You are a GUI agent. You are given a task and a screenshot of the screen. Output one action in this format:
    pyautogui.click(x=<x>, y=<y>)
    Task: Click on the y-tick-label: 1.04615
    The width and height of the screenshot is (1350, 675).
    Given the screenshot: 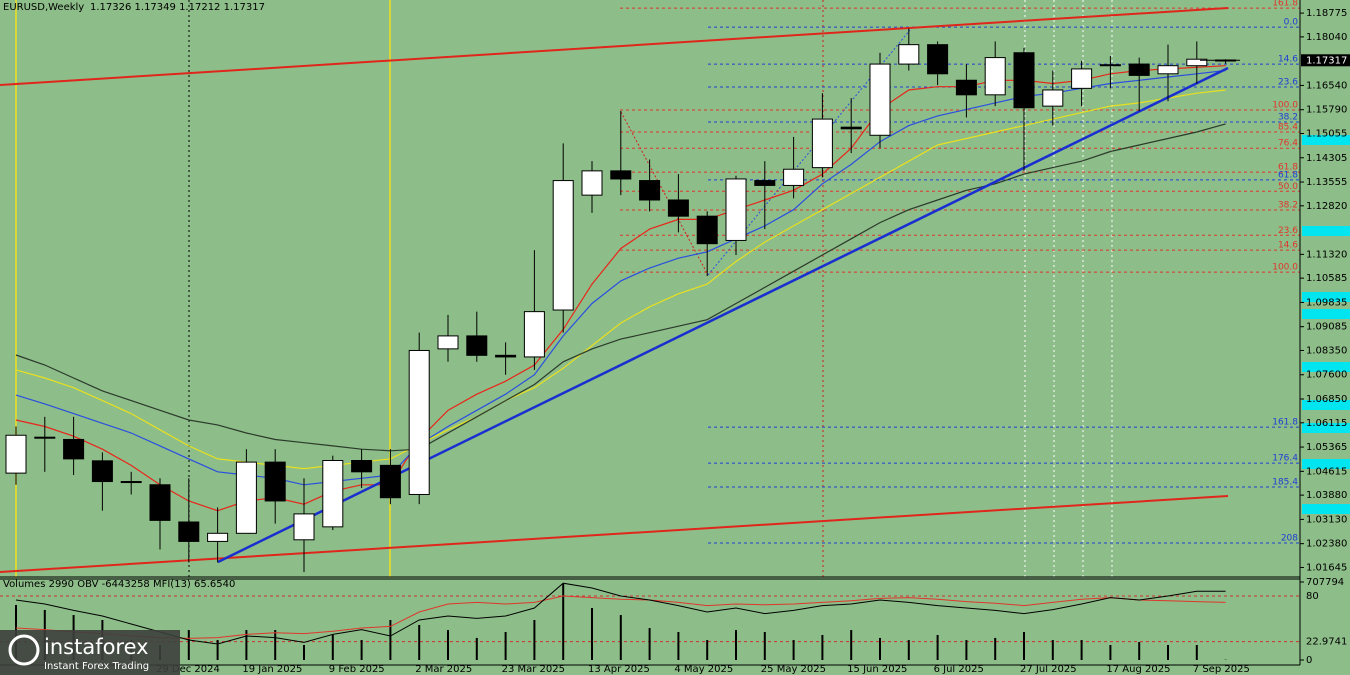 What is the action you would take?
    pyautogui.click(x=1326, y=471)
    